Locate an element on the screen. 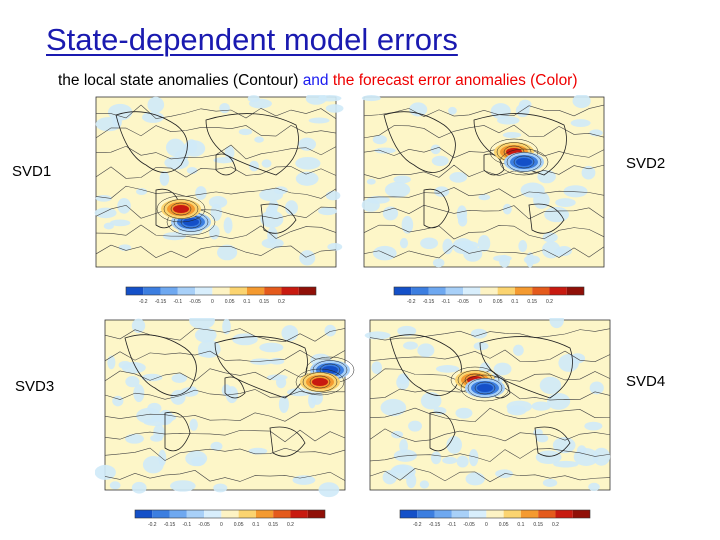 This screenshot has width=720, height=540. svd2-panel: -0.2 -0.15 -0.1 -0.05 0 0.05 0.1 0.15 0.2 is located at coordinates (485, 201).